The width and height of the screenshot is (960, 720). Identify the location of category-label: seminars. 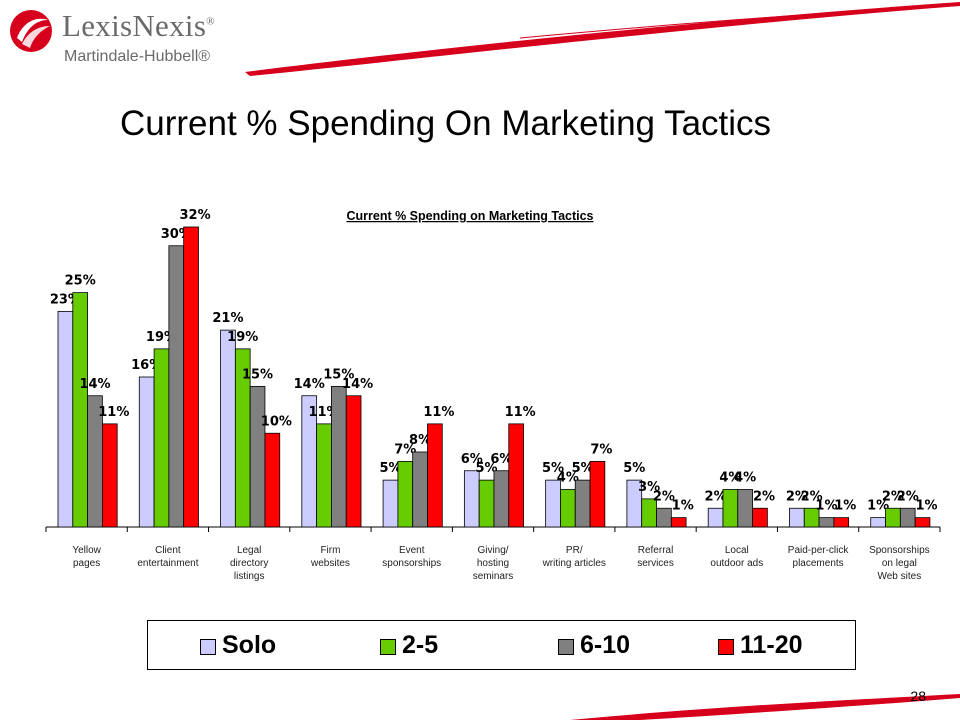
(493, 576).